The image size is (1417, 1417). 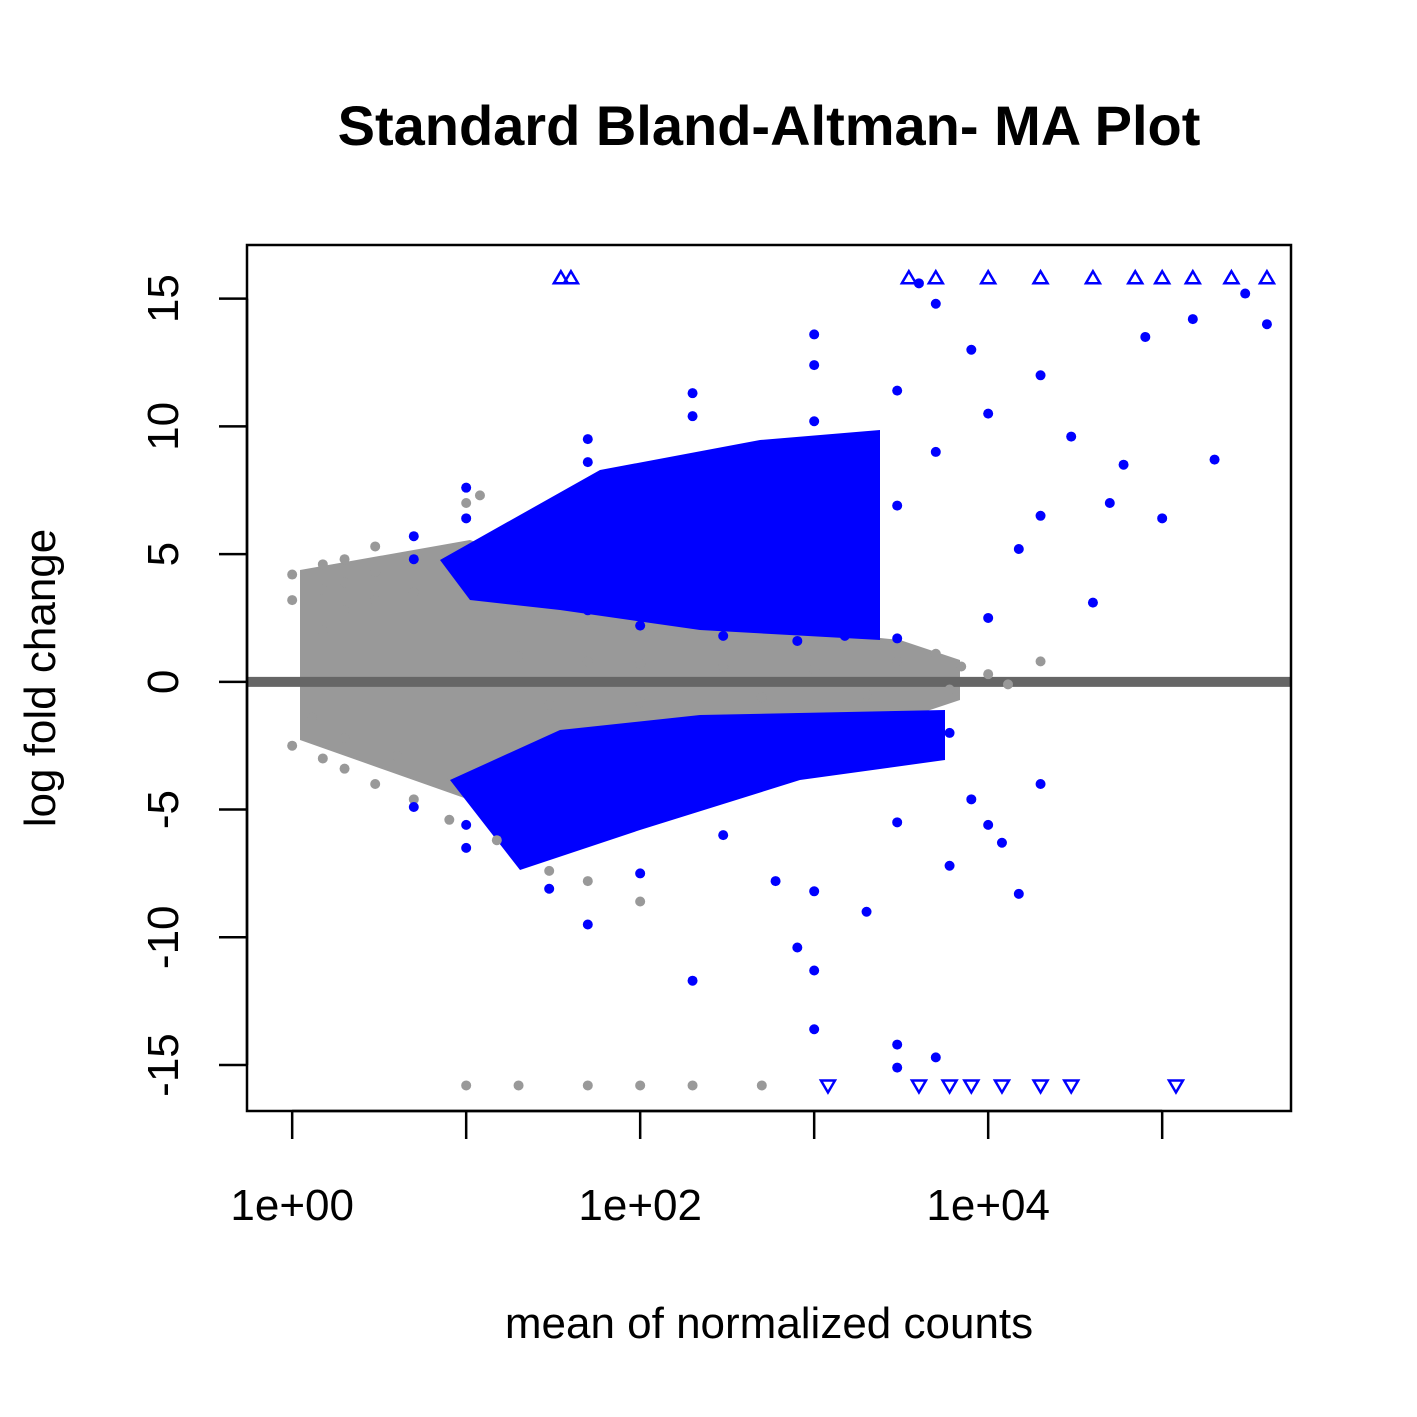 I want to click on x-axis-label: mean of normalized counts, so click(x=769, y=1323).